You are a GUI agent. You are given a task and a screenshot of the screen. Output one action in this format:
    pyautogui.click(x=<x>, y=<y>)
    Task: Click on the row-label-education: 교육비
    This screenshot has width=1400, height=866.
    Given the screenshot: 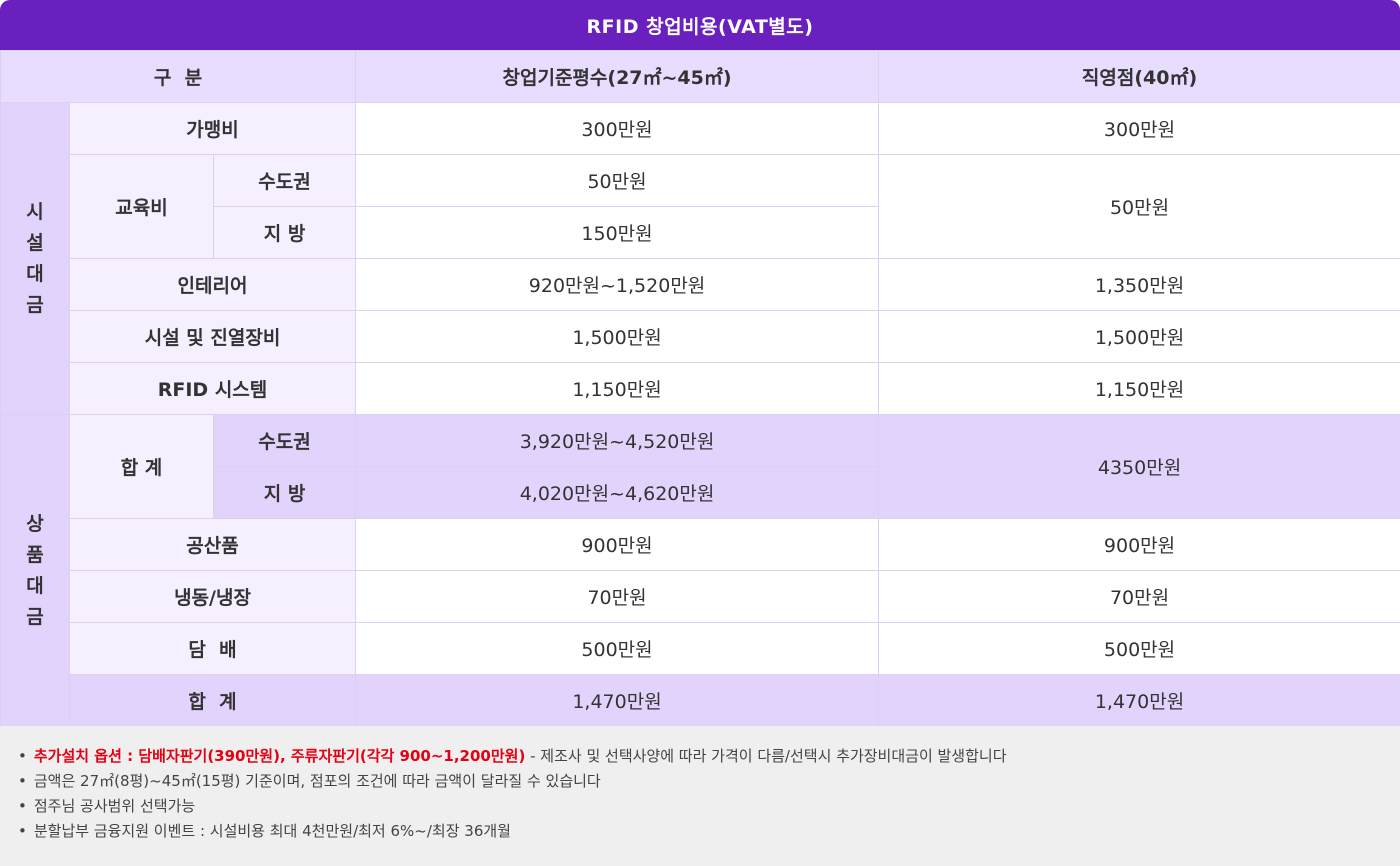 What is the action you would take?
    pyautogui.click(x=141, y=206)
    